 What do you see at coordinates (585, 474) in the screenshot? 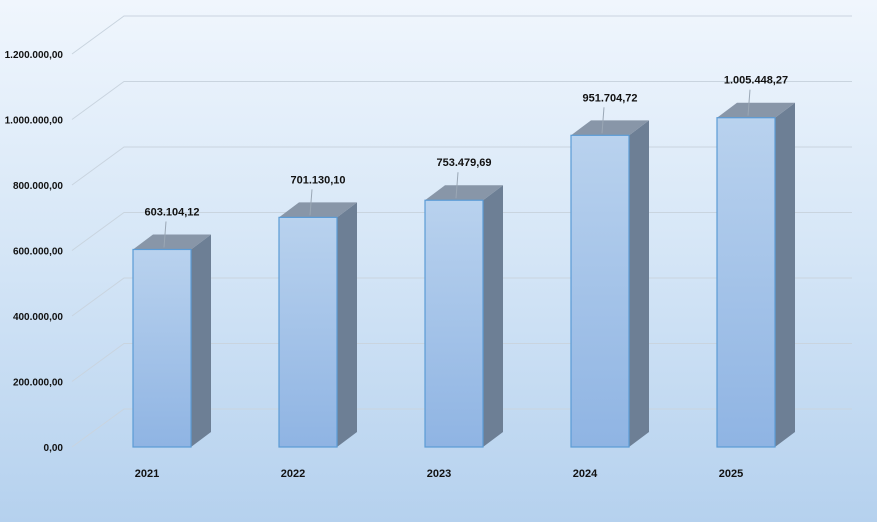
I see `x-tick-label: 2024` at bounding box center [585, 474].